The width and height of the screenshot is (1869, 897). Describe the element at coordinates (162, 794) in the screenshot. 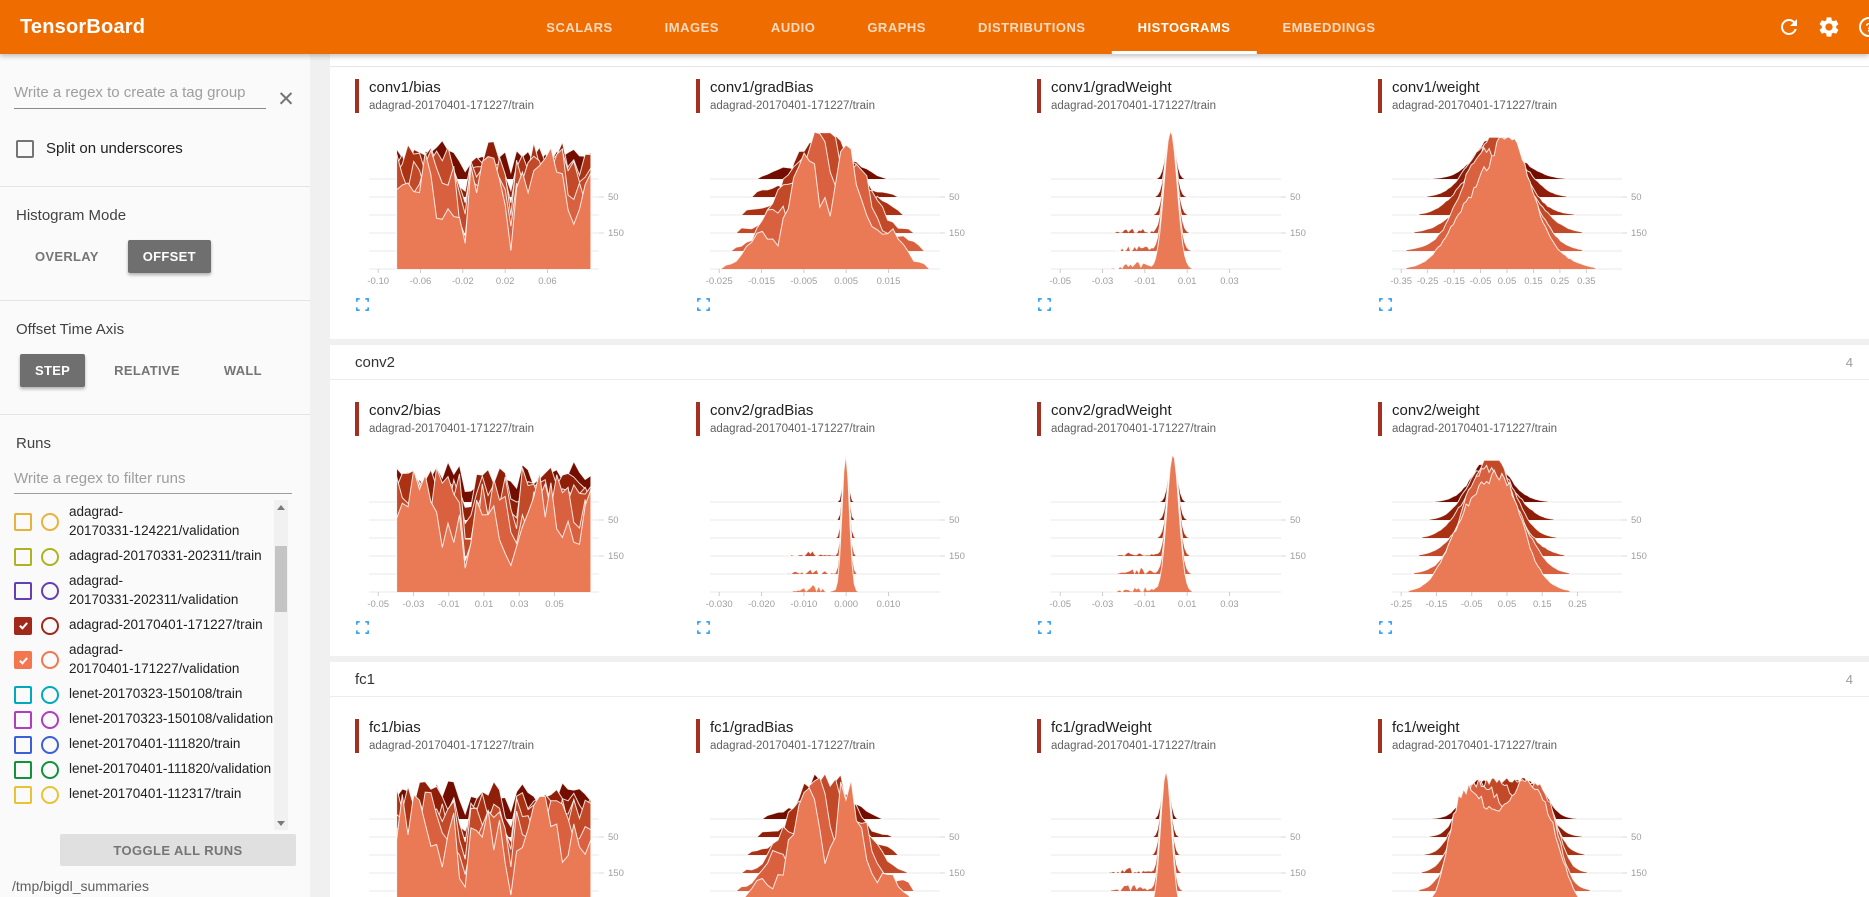

I see `run-item: lenet-20170401-112317/train` at that location.